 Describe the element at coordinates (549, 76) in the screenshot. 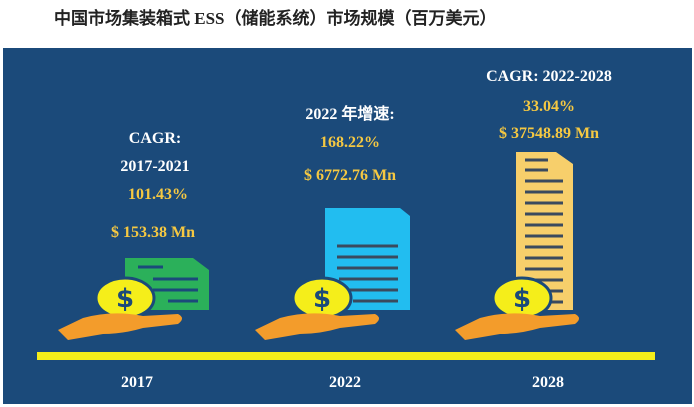

I see `cagr-label-2028: CAGR: 2022-2028` at that location.